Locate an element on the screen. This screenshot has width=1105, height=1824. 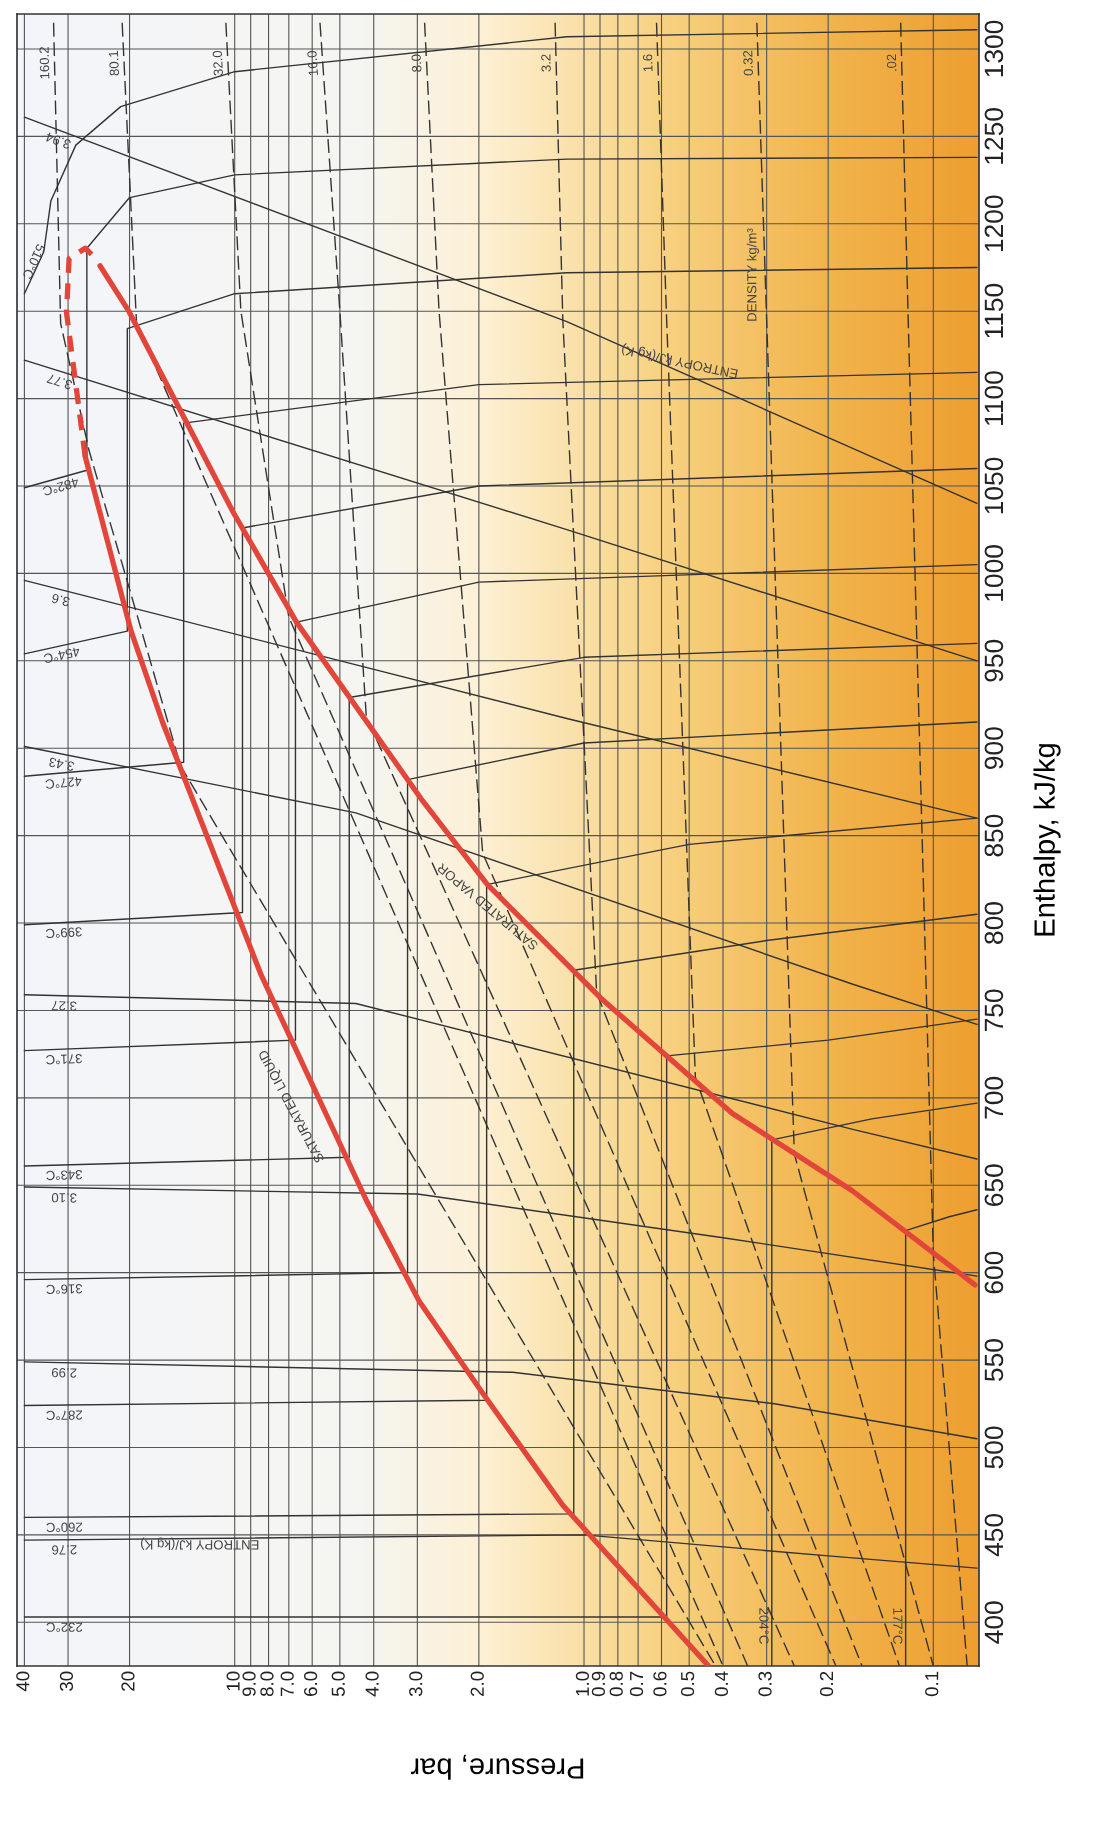
text: 3.6 is located at coordinates (61, 600).